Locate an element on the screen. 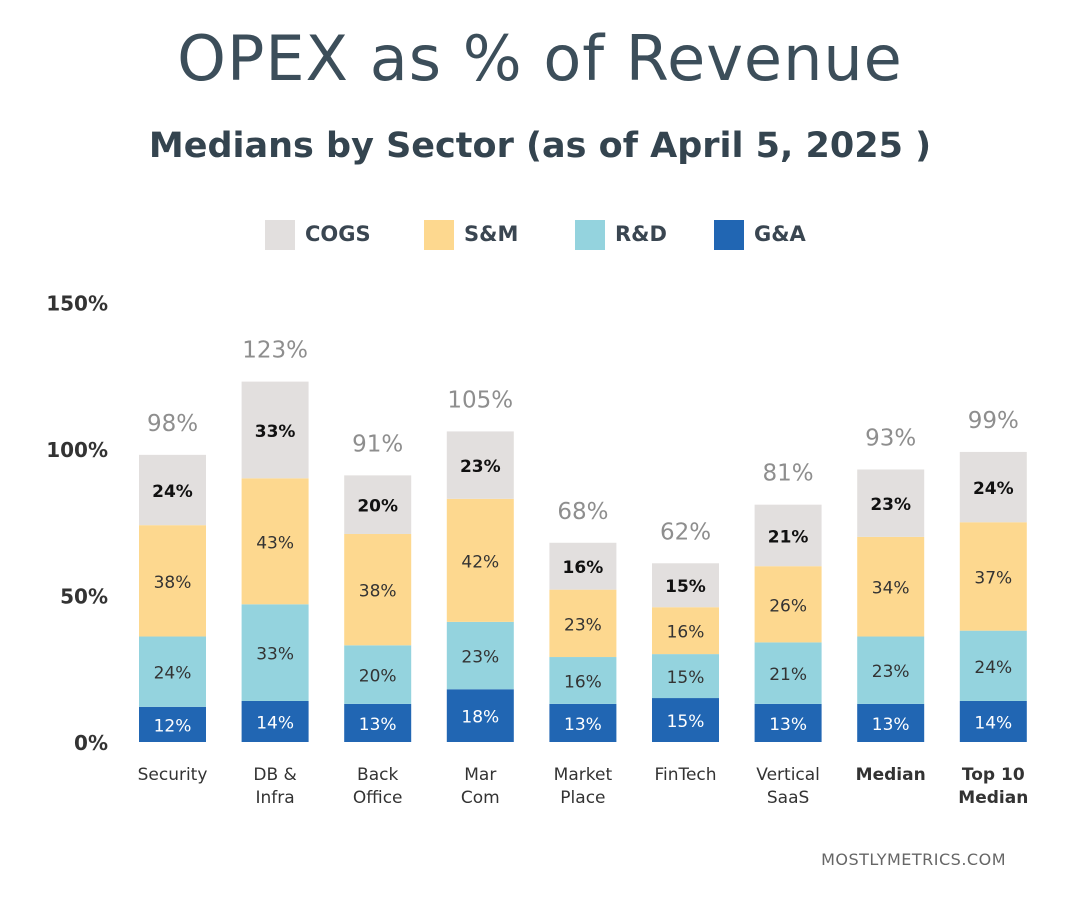  data-label: 37% is located at coordinates (993, 578).